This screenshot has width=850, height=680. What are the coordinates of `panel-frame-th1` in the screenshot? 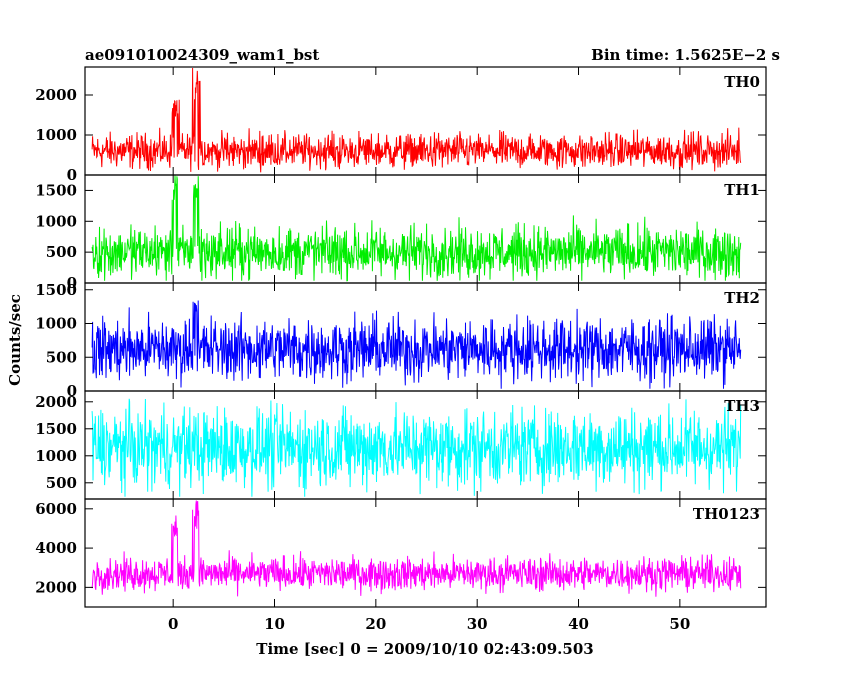 It's located at (425, 229).